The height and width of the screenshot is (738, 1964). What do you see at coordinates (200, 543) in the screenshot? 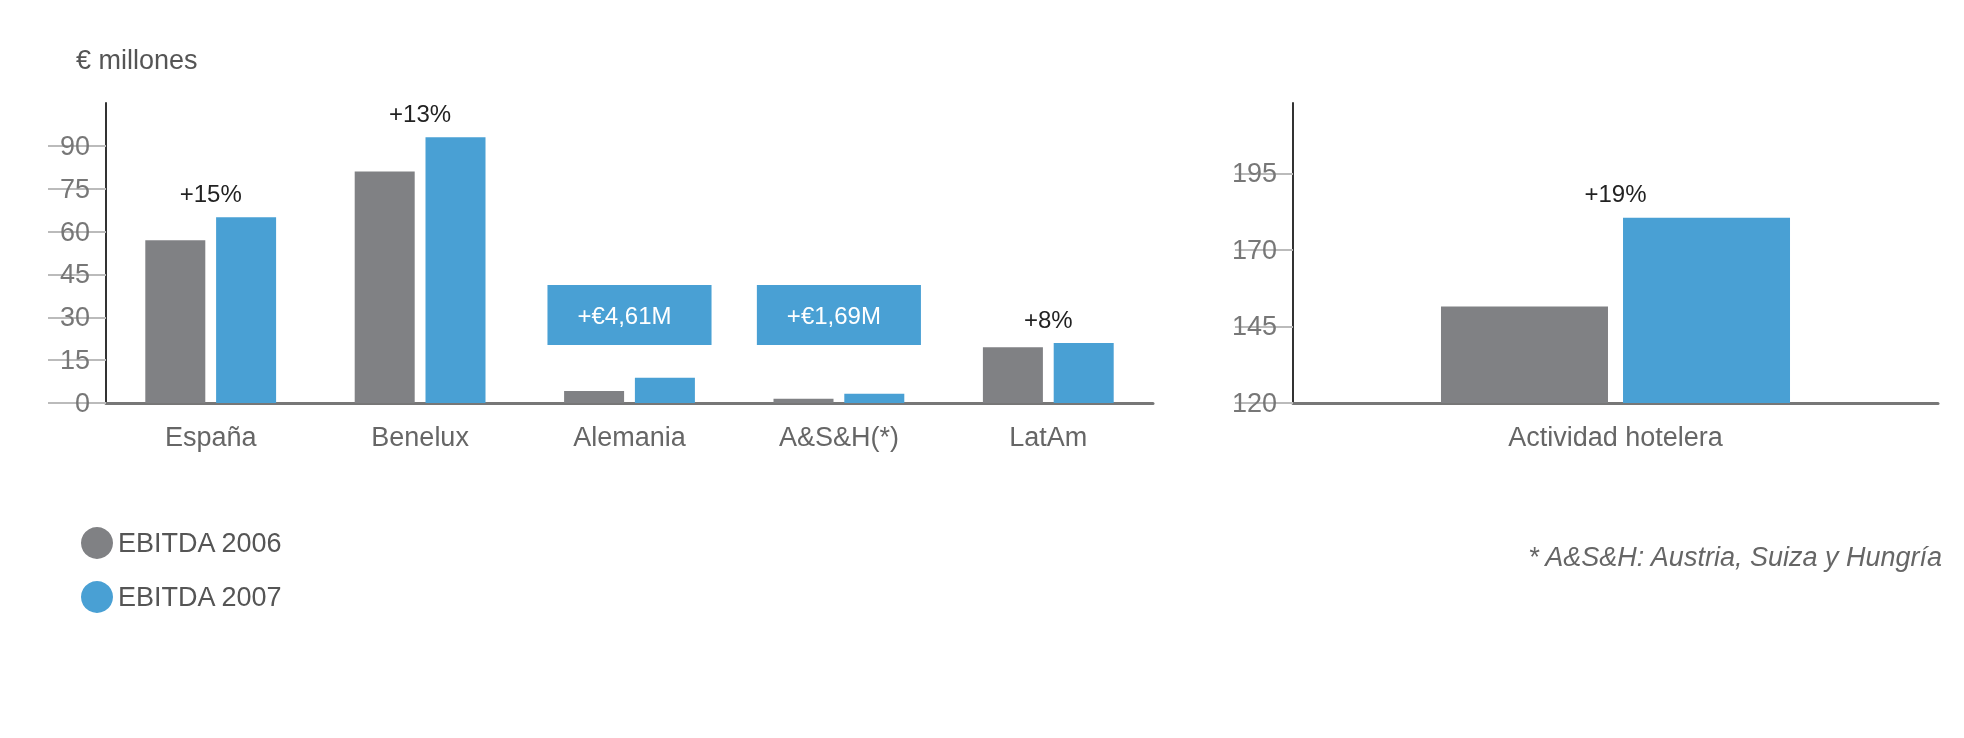
I see `legend-label: EBITDA 2006` at bounding box center [200, 543].